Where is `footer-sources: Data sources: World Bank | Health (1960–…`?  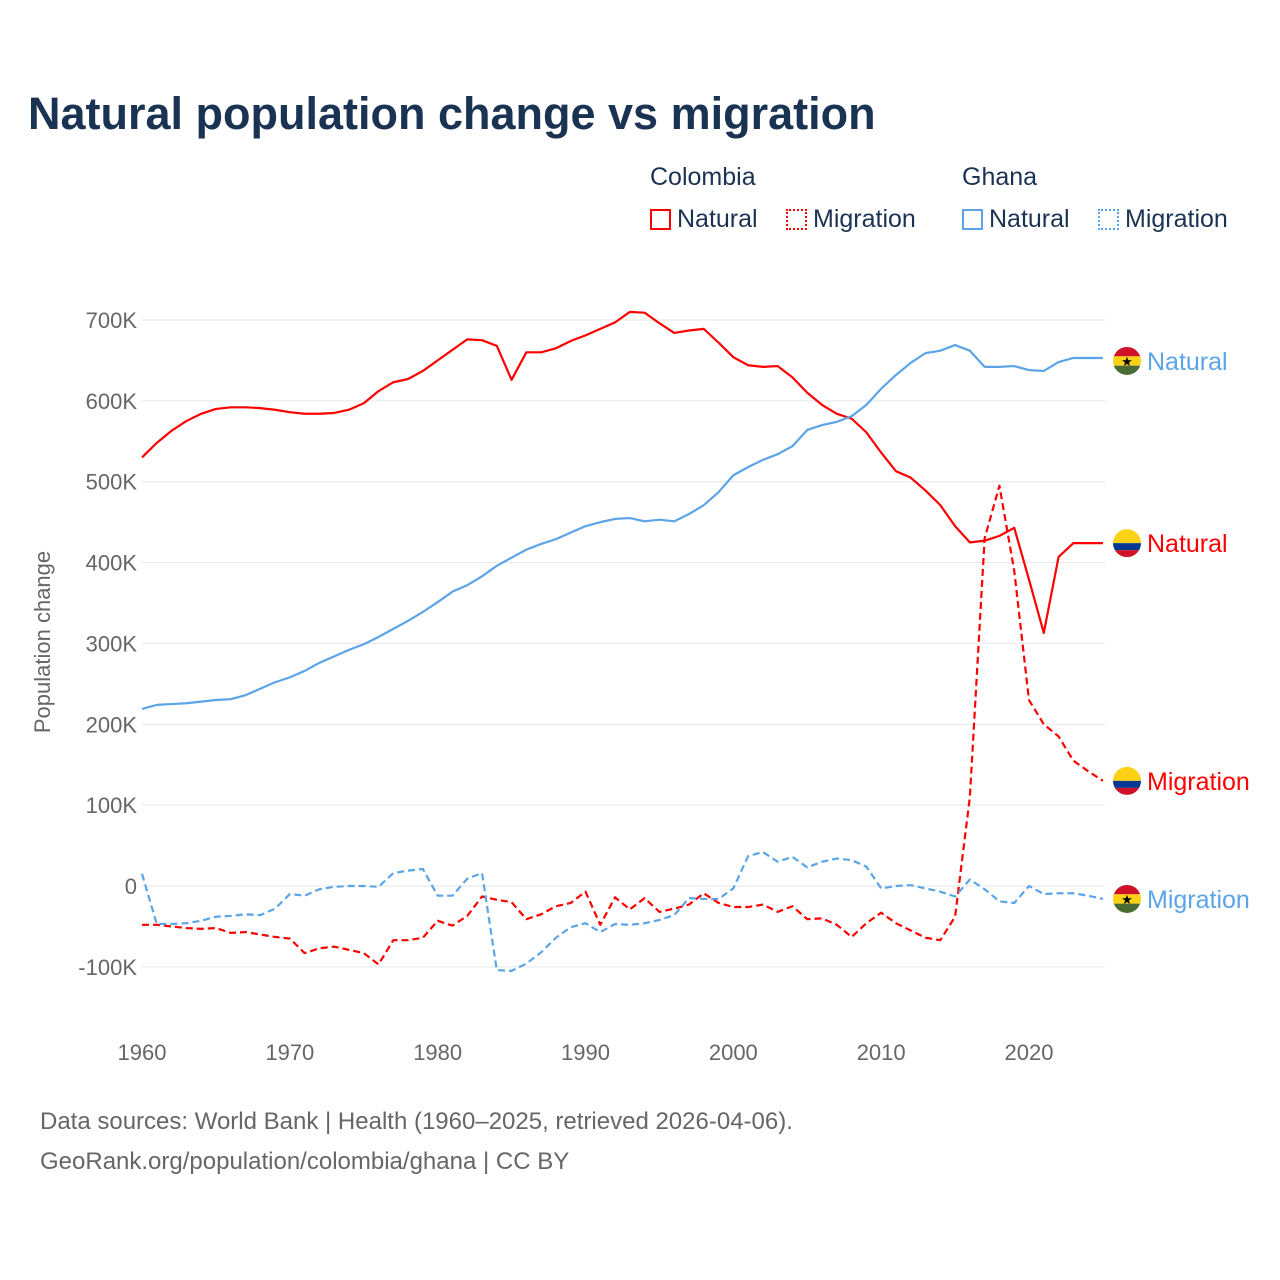
footer-sources: Data sources: World Bank | Health (1960–… is located at coordinates (416, 1121).